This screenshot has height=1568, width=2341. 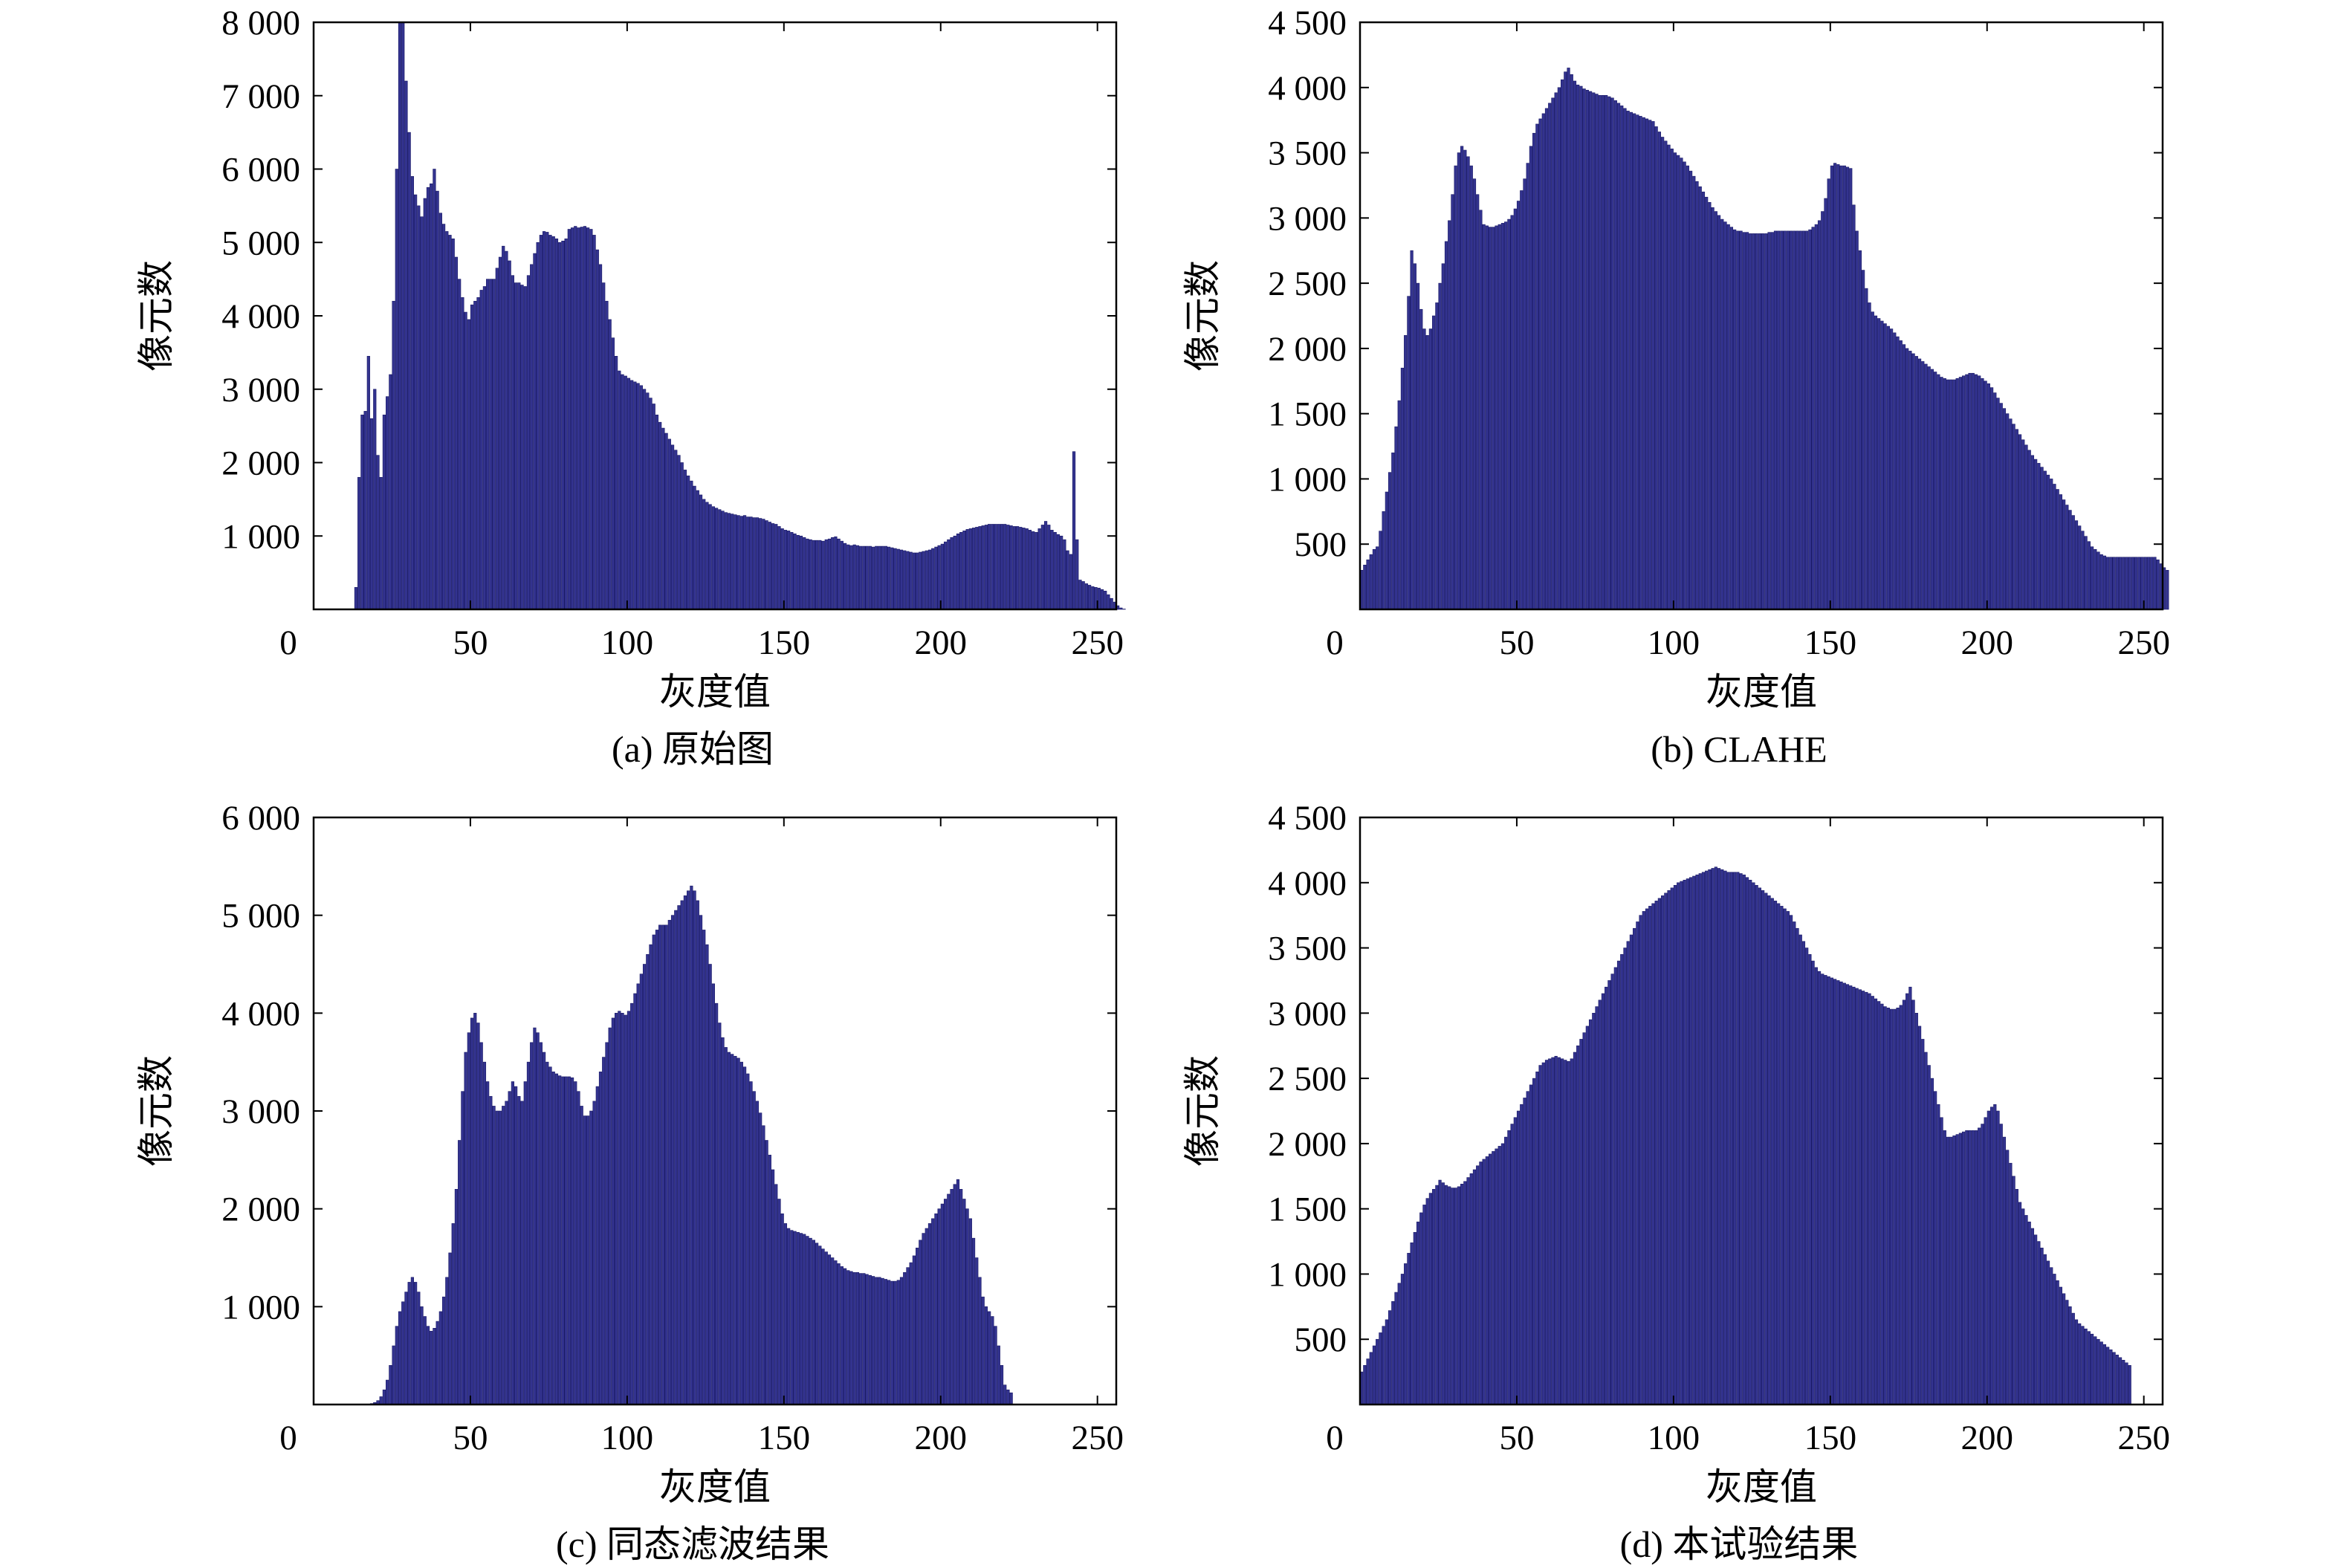 What do you see at coordinates (1307, 949) in the screenshot?
I see `y-tick-label: 3 500` at bounding box center [1307, 949].